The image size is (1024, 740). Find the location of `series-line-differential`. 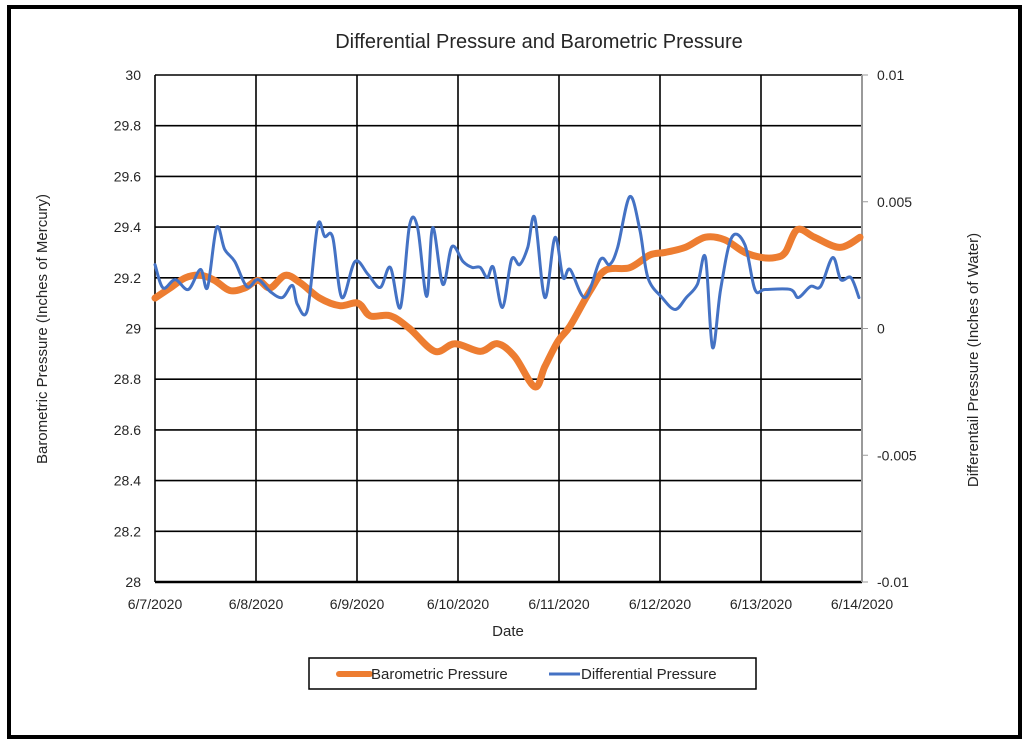

series-line-differential is located at coordinates (507, 272).